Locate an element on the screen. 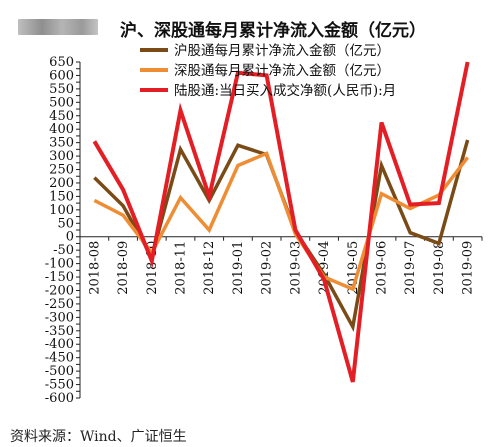 Image resolution: width=500 pixels, height=447 pixels. source-note: 资料来源：Wind、广证恒生 is located at coordinates (98, 437).